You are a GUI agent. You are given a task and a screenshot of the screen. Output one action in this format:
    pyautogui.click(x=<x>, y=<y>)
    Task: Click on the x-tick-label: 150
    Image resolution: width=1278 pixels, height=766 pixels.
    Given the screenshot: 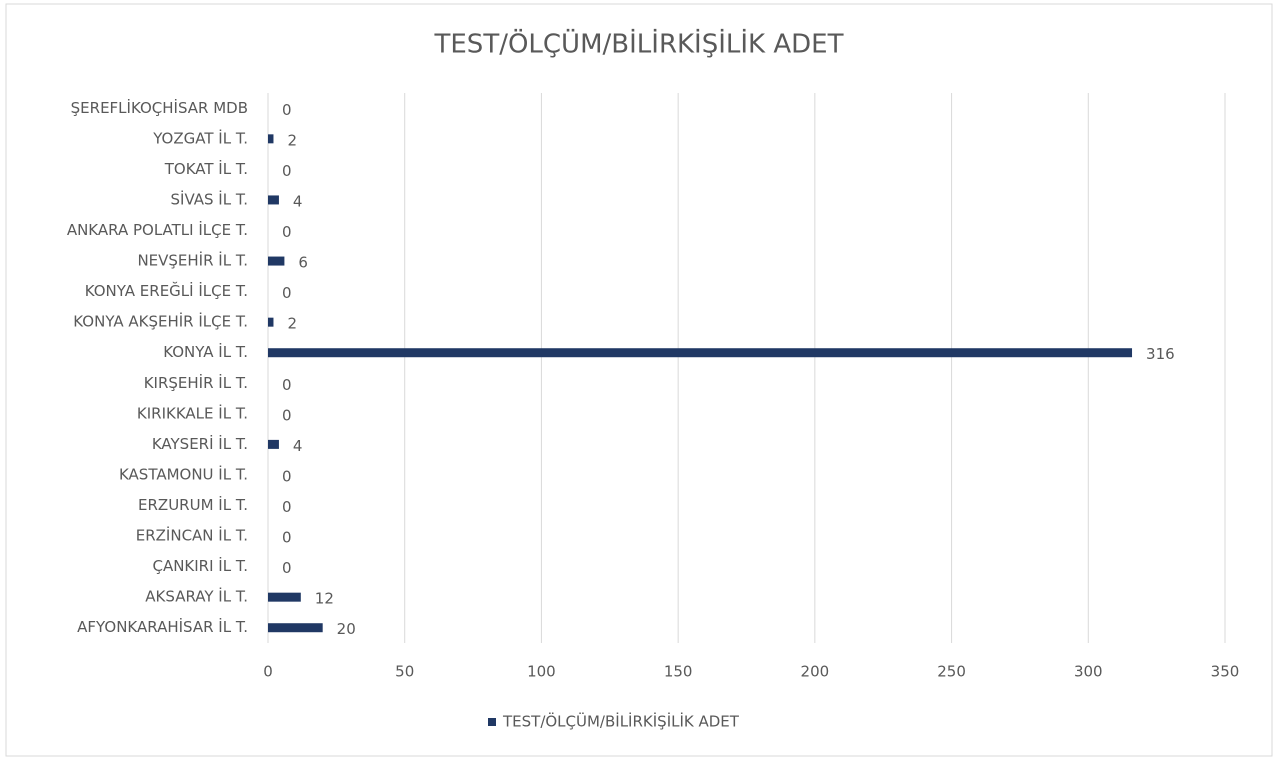 What is the action you would take?
    pyautogui.click(x=678, y=672)
    